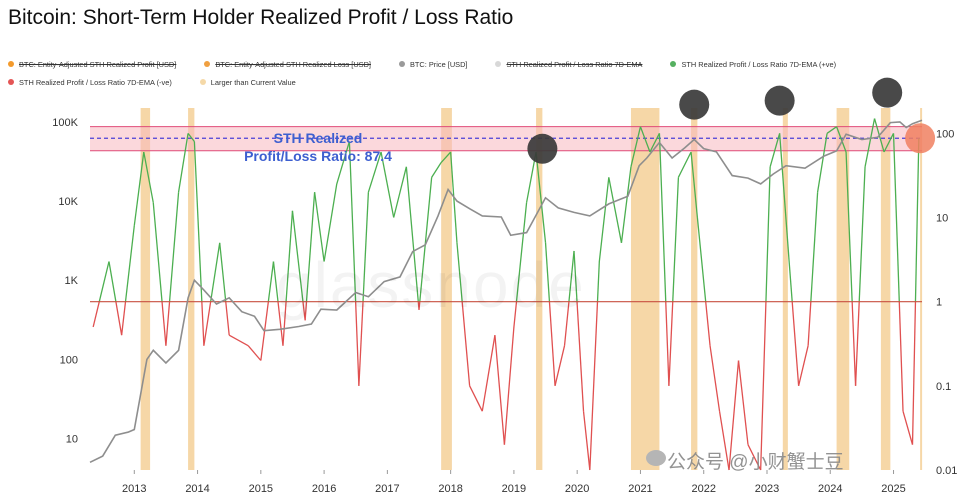  Describe the element at coordinates (514, 489) in the screenshot. I see `x-tick-label: 2019` at that location.